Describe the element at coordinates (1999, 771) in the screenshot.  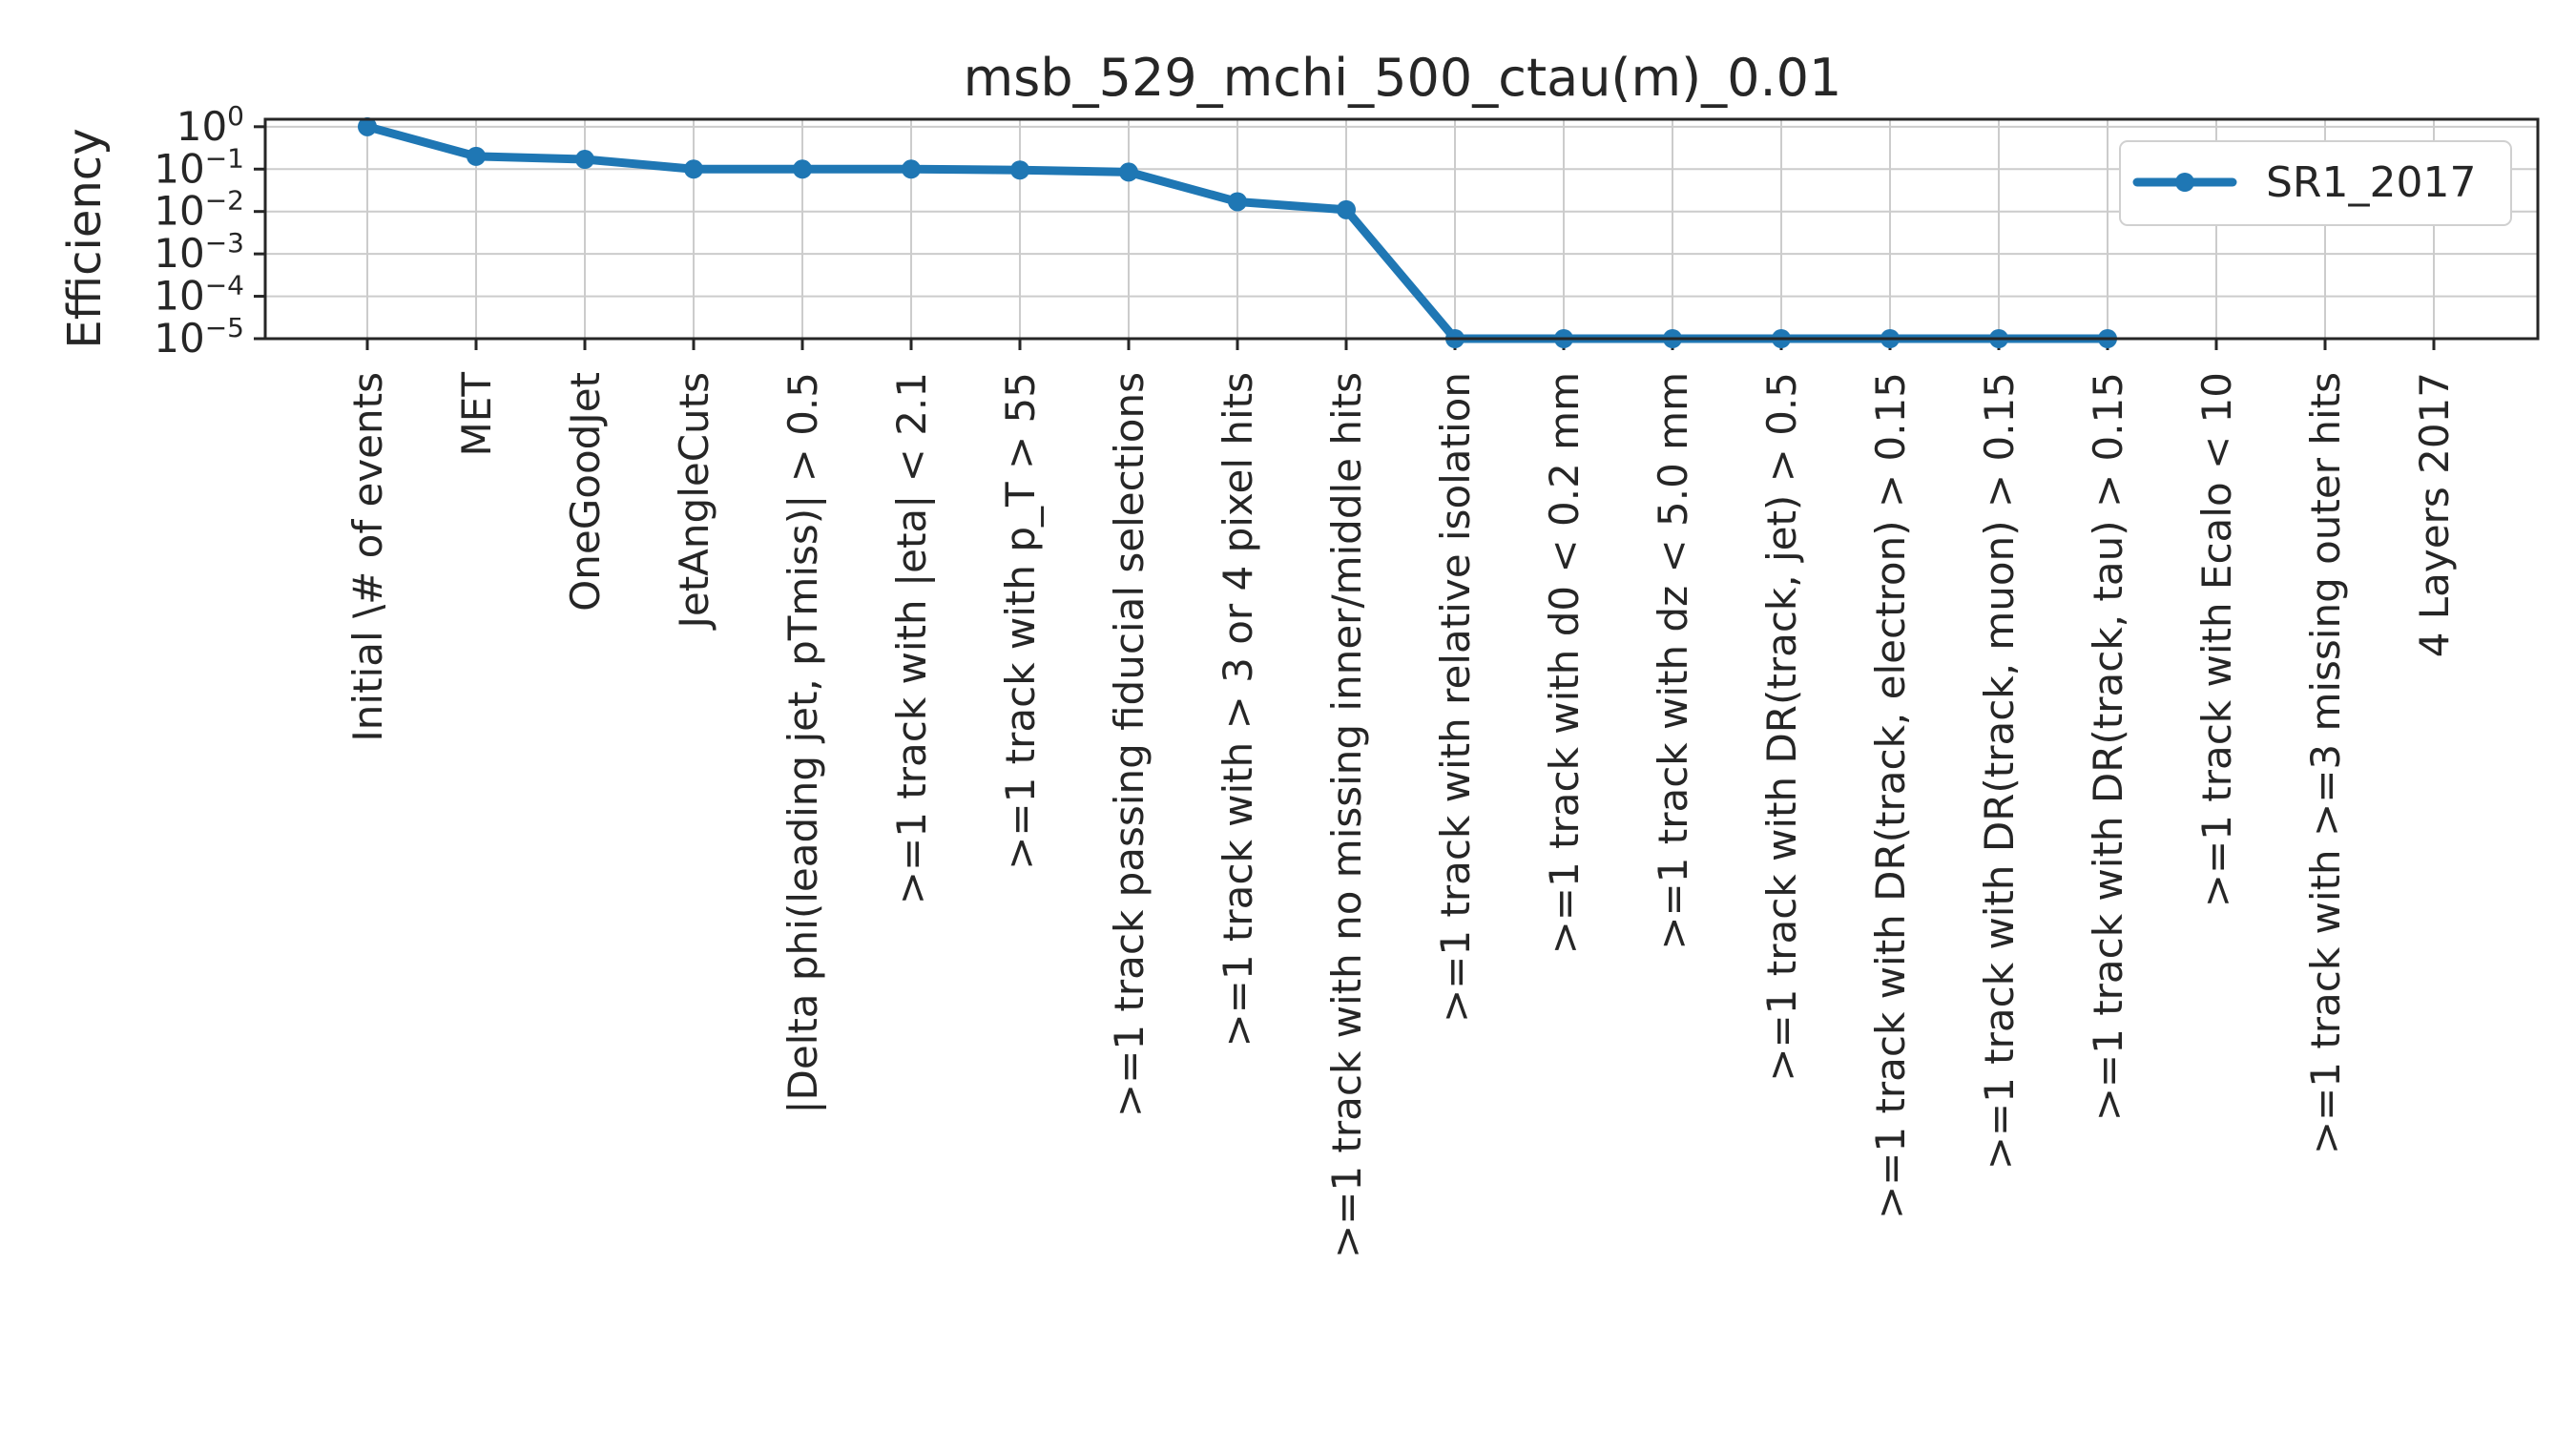
I see `x-tick-label: >=1 track with DR(track, muon) > 0.15` at that location.